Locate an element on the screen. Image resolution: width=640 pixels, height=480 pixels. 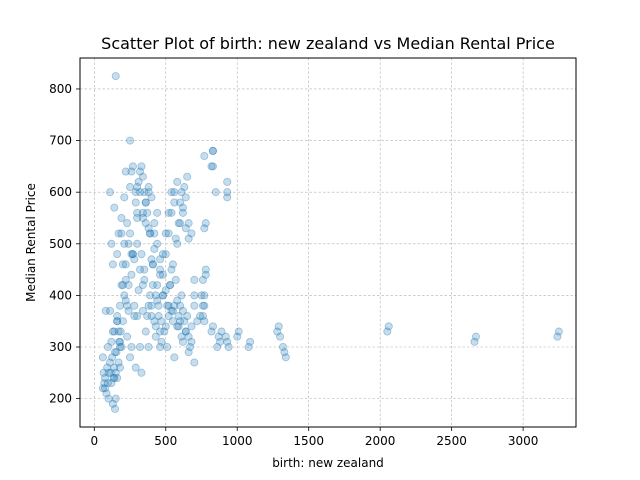
y-tick-label: 400 is located at coordinates (60, 295).